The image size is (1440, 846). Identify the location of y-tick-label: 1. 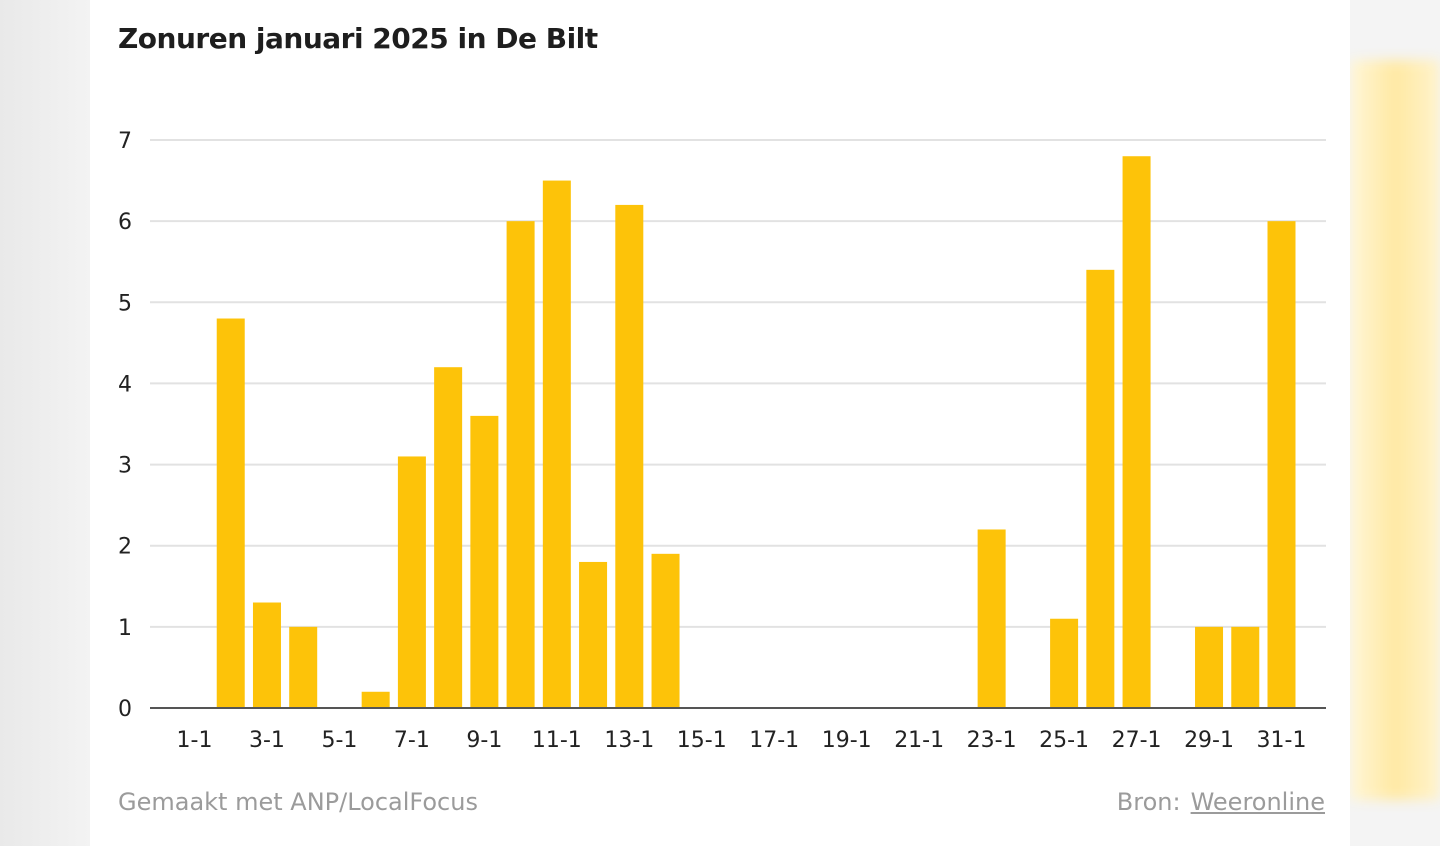
(125, 628).